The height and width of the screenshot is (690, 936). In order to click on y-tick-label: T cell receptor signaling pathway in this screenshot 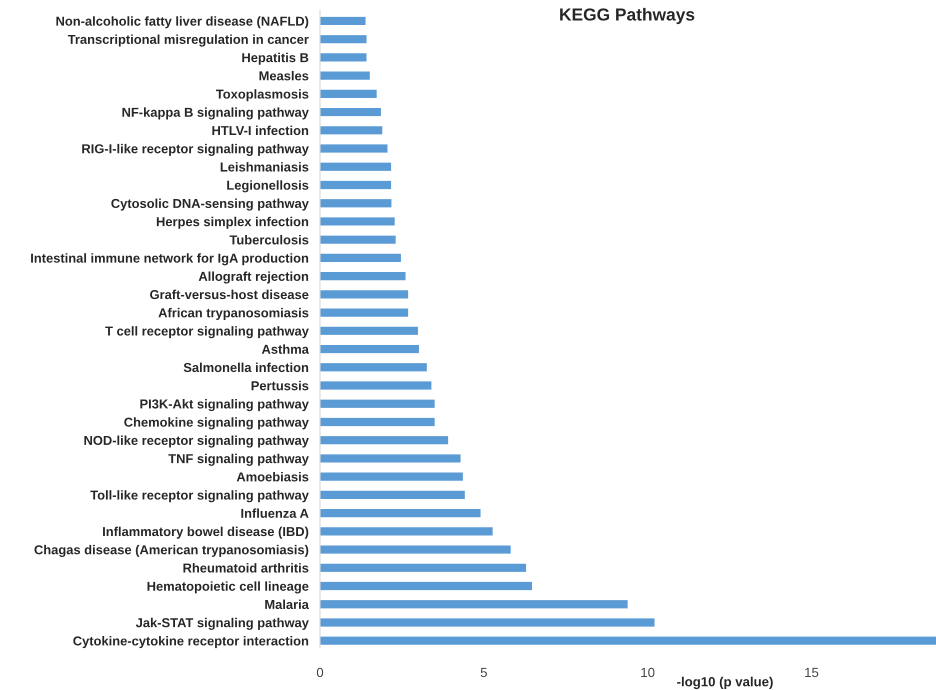, I will do `click(207, 332)`.